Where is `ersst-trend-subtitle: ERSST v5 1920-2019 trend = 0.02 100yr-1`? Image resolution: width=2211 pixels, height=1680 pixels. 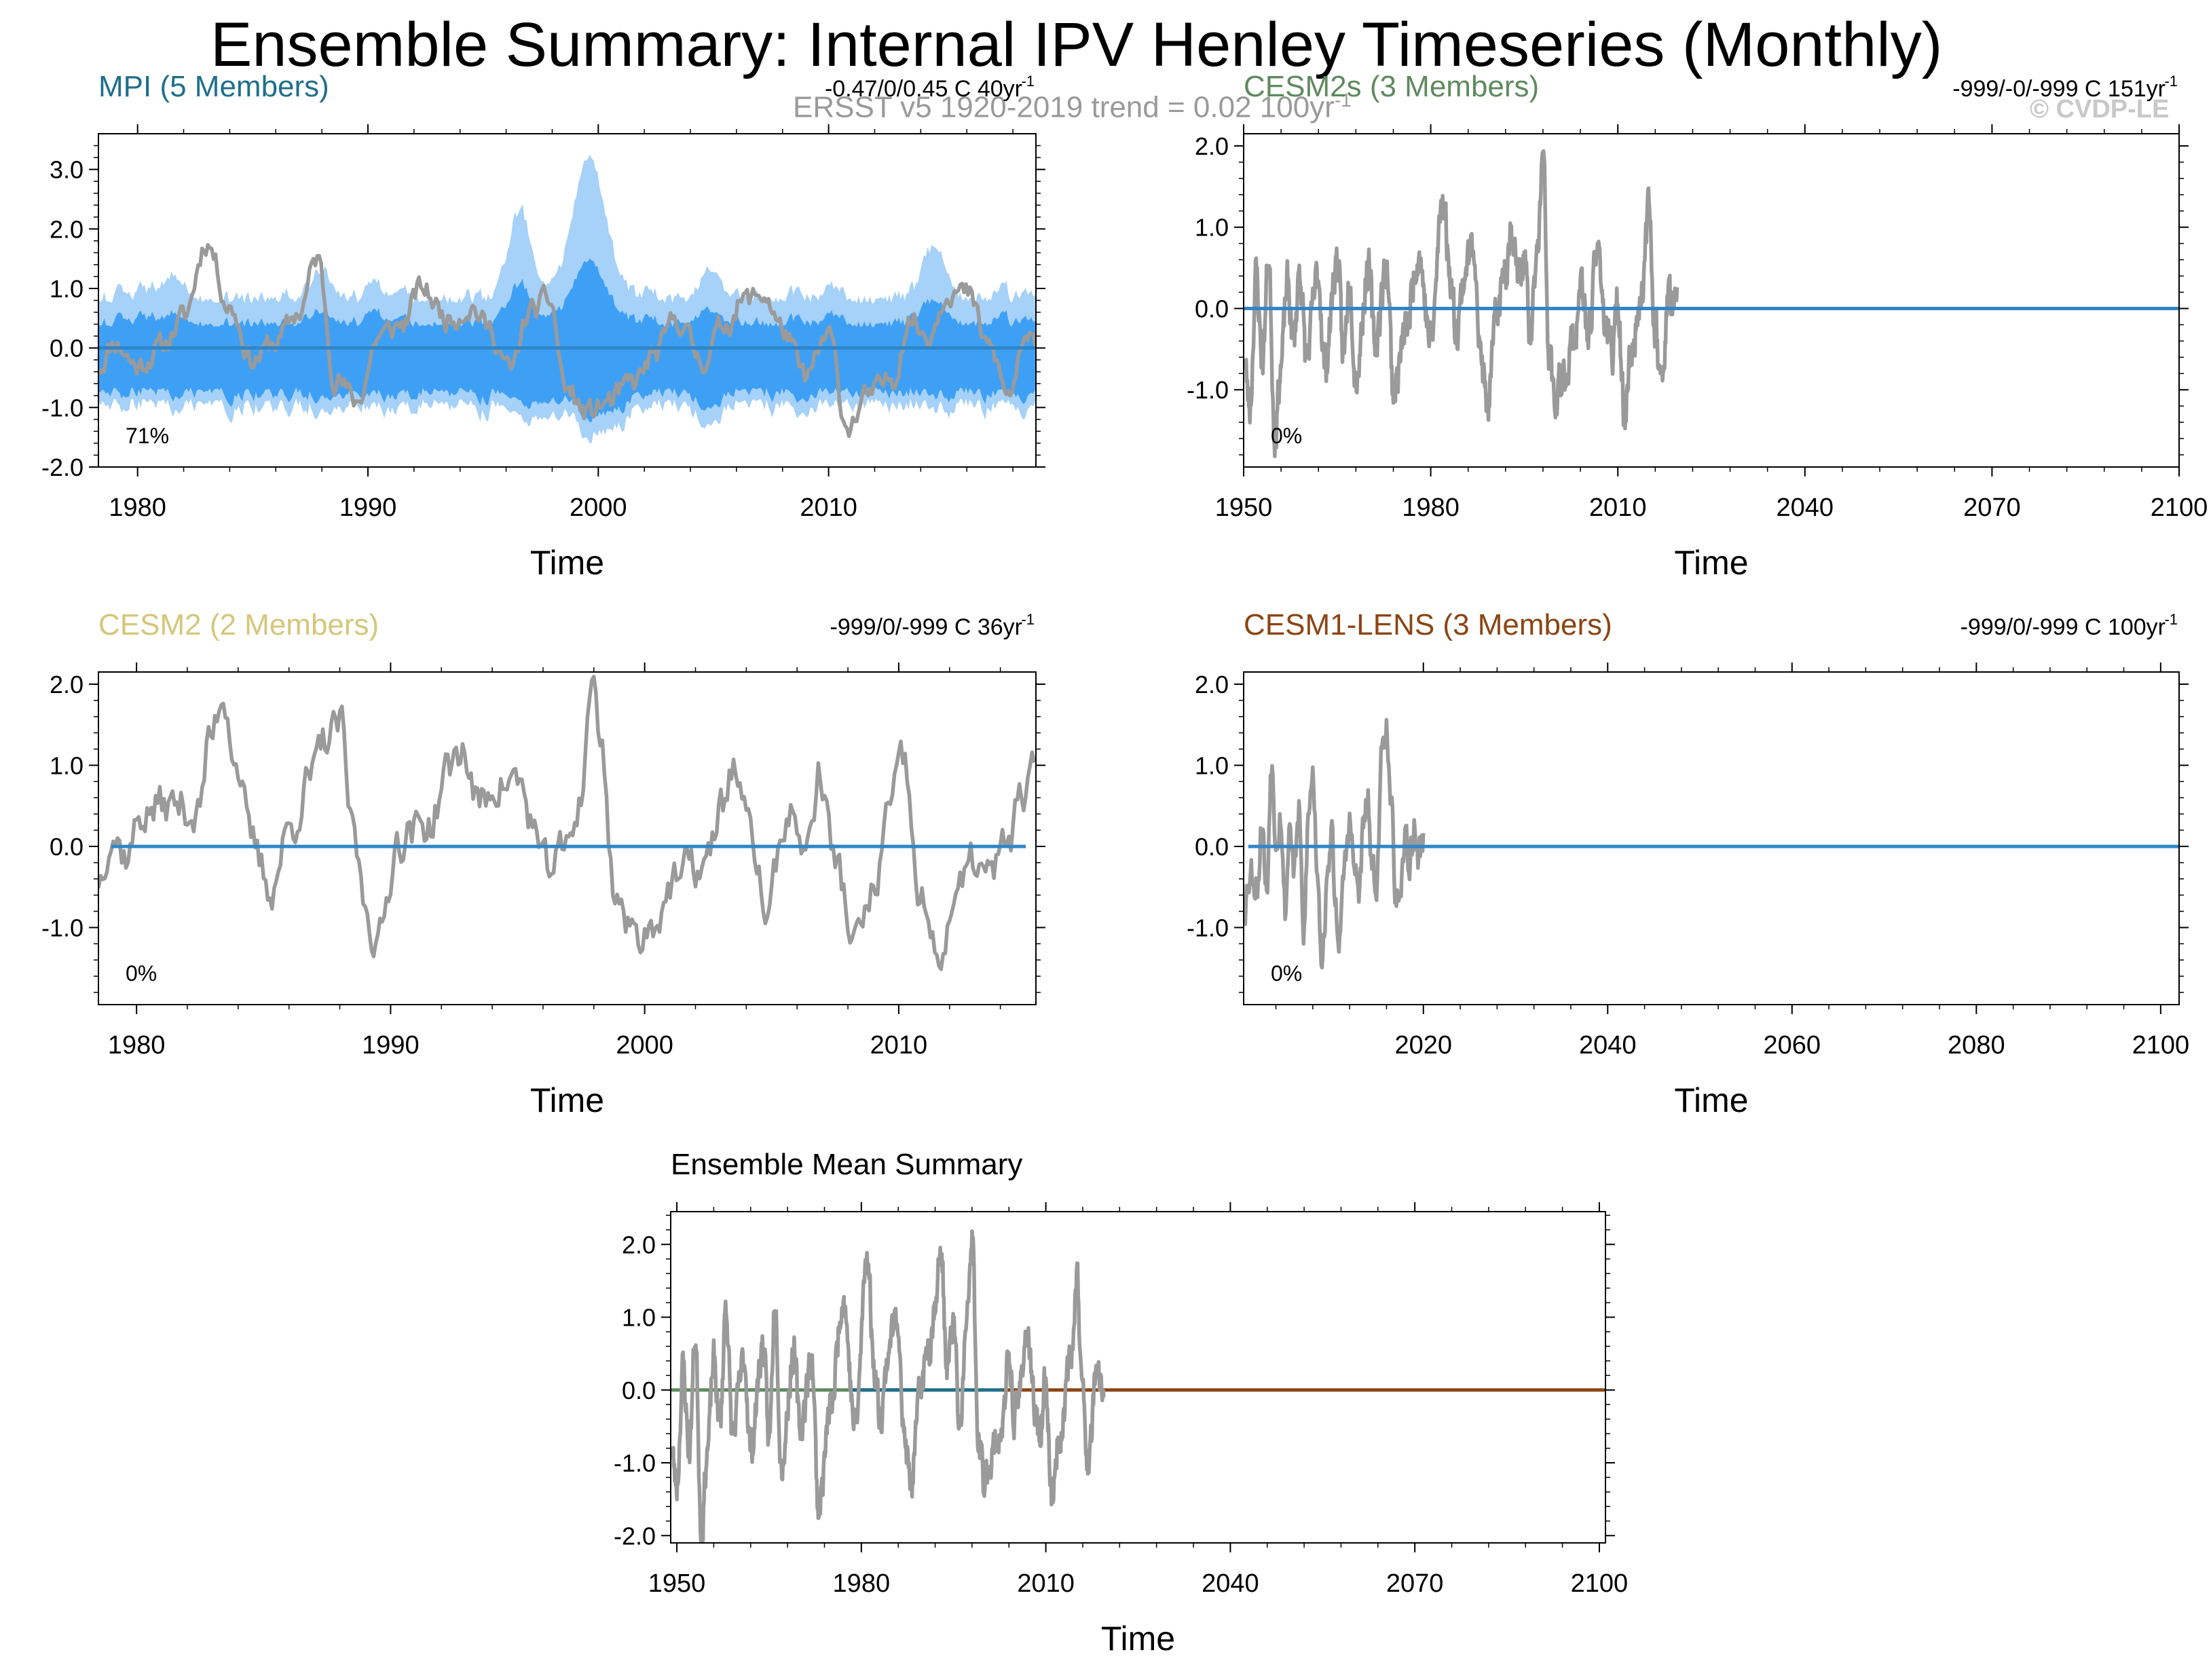 ersst-trend-subtitle: ERSST v5 1920-2019 trend = 0.02 100yr-1 is located at coordinates (1073, 108).